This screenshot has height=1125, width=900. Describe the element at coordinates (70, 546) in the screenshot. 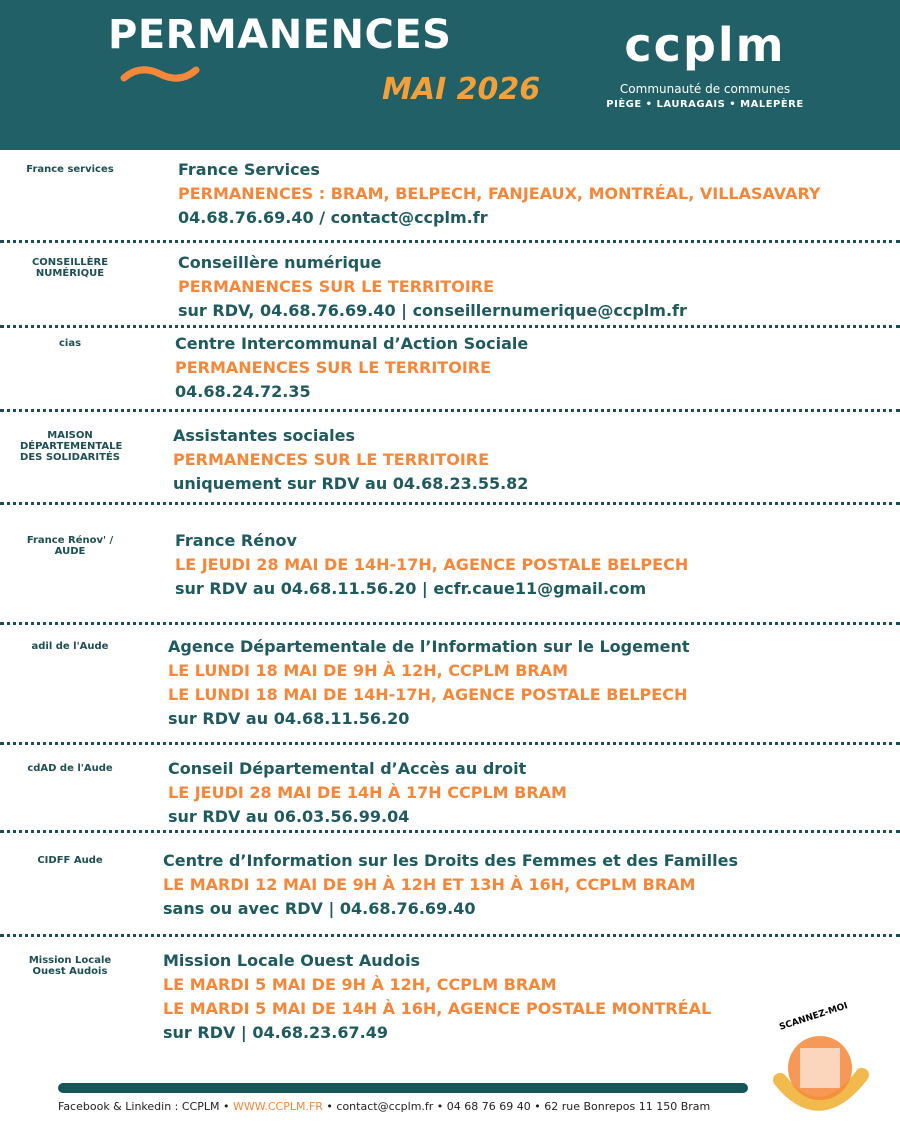

I see `service-logo: France Rénov' / AUDE` at that location.